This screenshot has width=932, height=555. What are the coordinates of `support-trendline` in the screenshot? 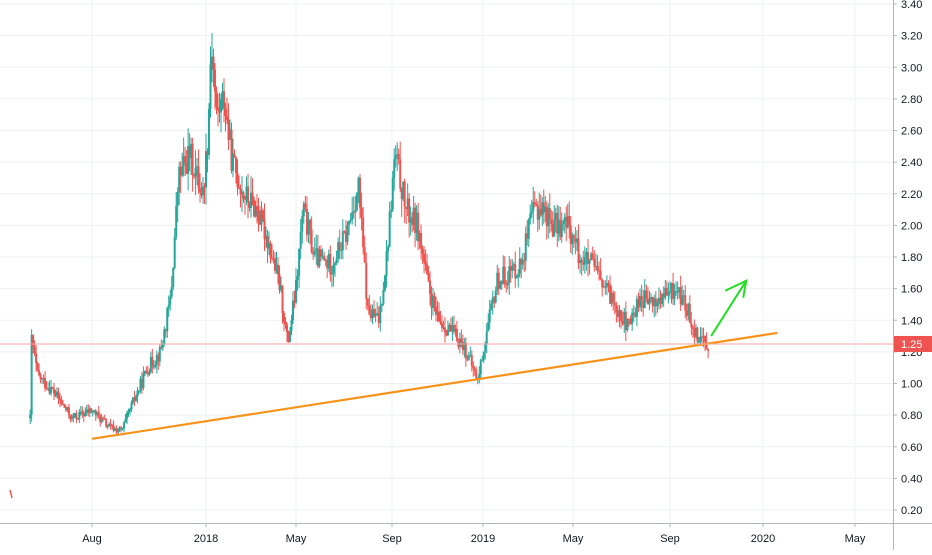 It's located at (434, 385).